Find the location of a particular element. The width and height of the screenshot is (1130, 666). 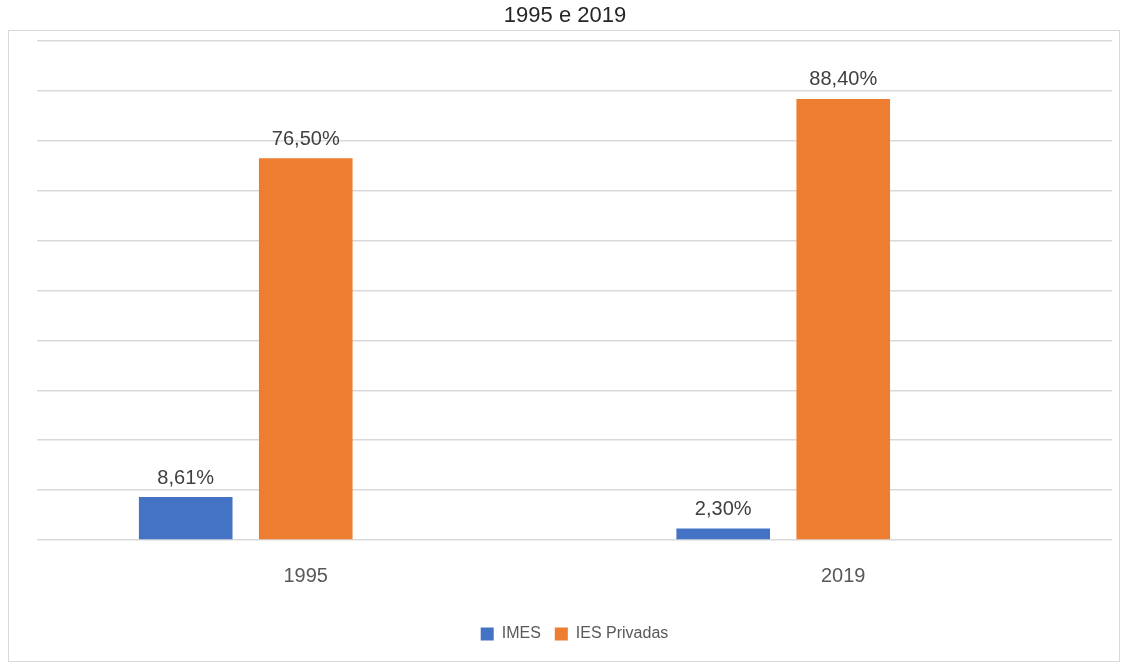

data-label: 88,40% is located at coordinates (843, 78).